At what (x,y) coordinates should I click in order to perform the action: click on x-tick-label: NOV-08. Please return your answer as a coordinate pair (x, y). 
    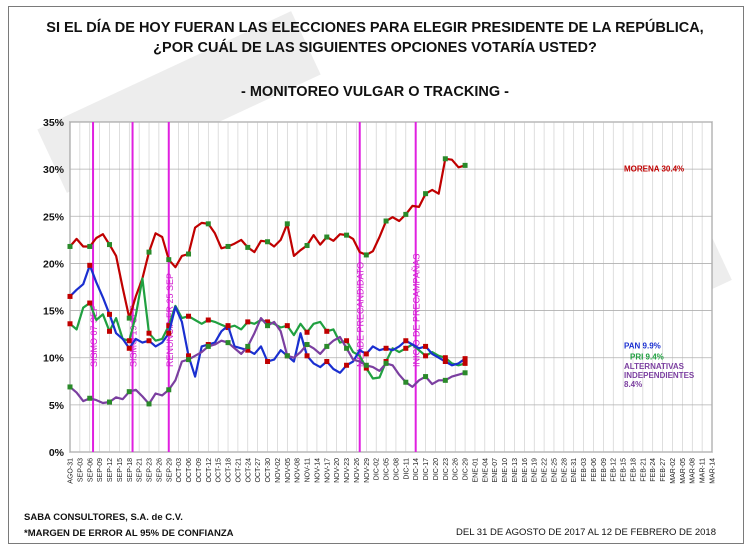
    Looking at the image, I should click on (298, 470).